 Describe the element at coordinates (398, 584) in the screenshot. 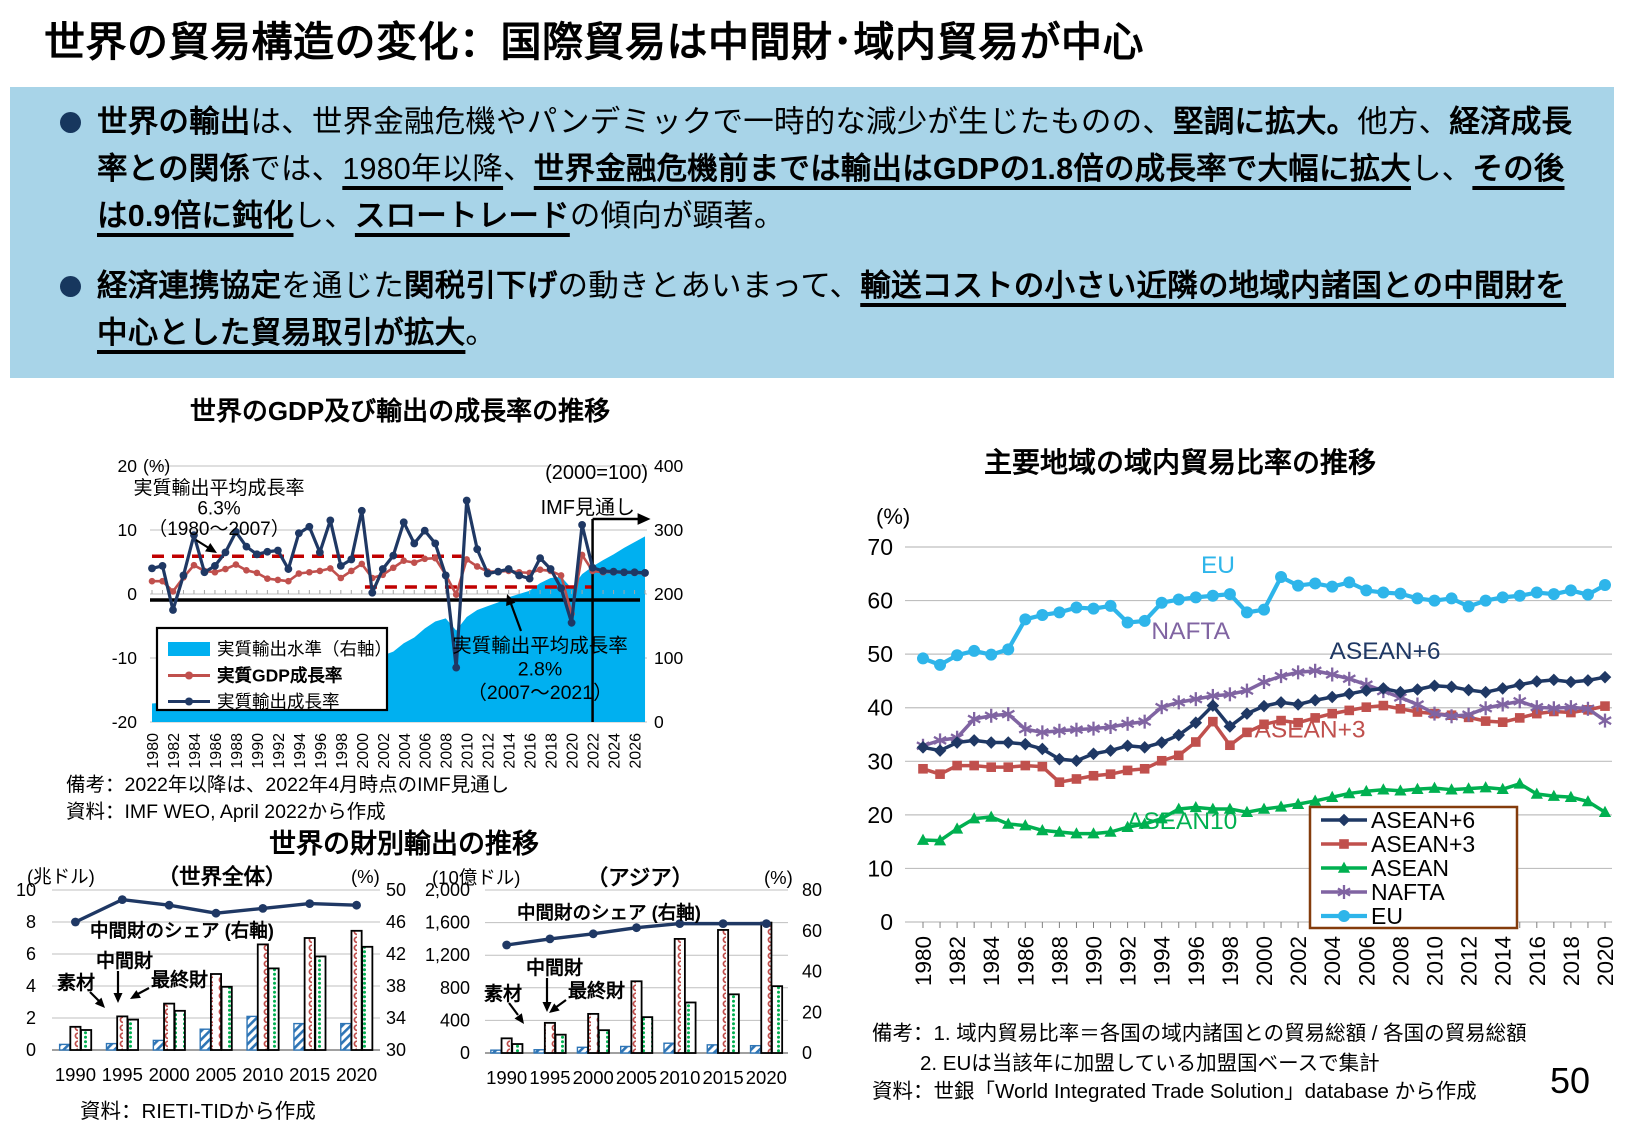

I see `series-実質輸出成長率` at that location.